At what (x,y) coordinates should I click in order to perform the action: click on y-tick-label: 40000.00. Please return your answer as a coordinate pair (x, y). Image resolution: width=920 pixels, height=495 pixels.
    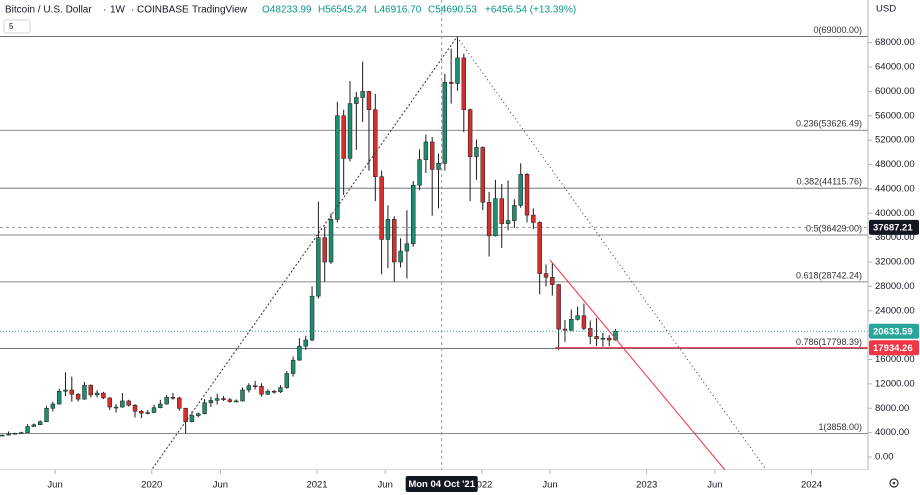
    Looking at the image, I should click on (895, 213).